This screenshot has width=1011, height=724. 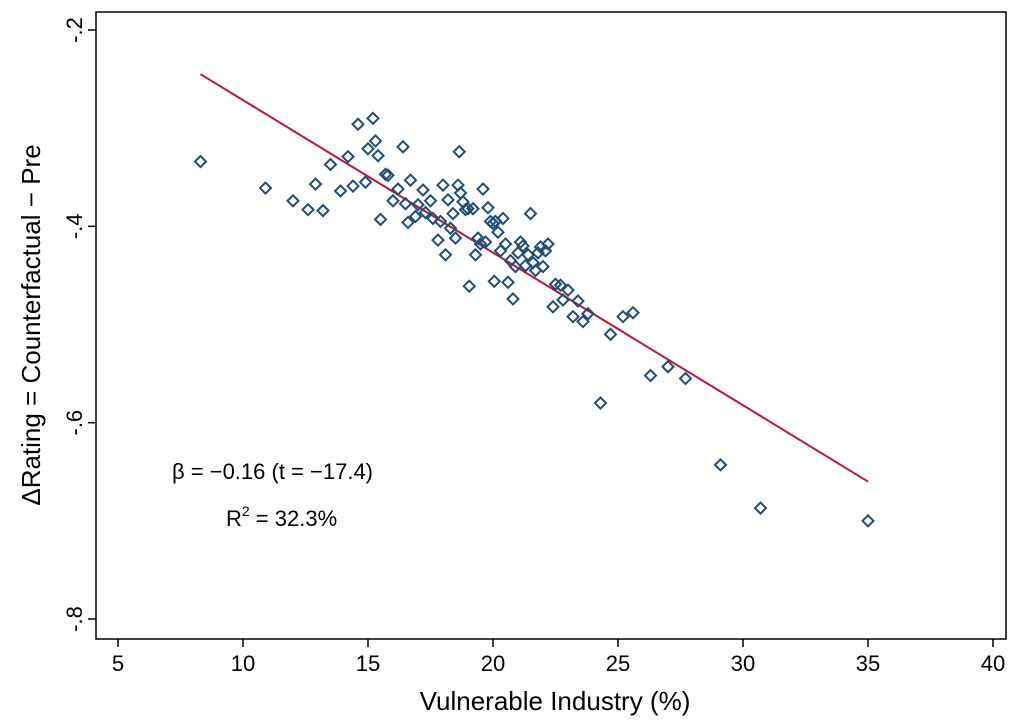 What do you see at coordinates (743, 663) in the screenshot?
I see `x-tick-label: 30` at bounding box center [743, 663].